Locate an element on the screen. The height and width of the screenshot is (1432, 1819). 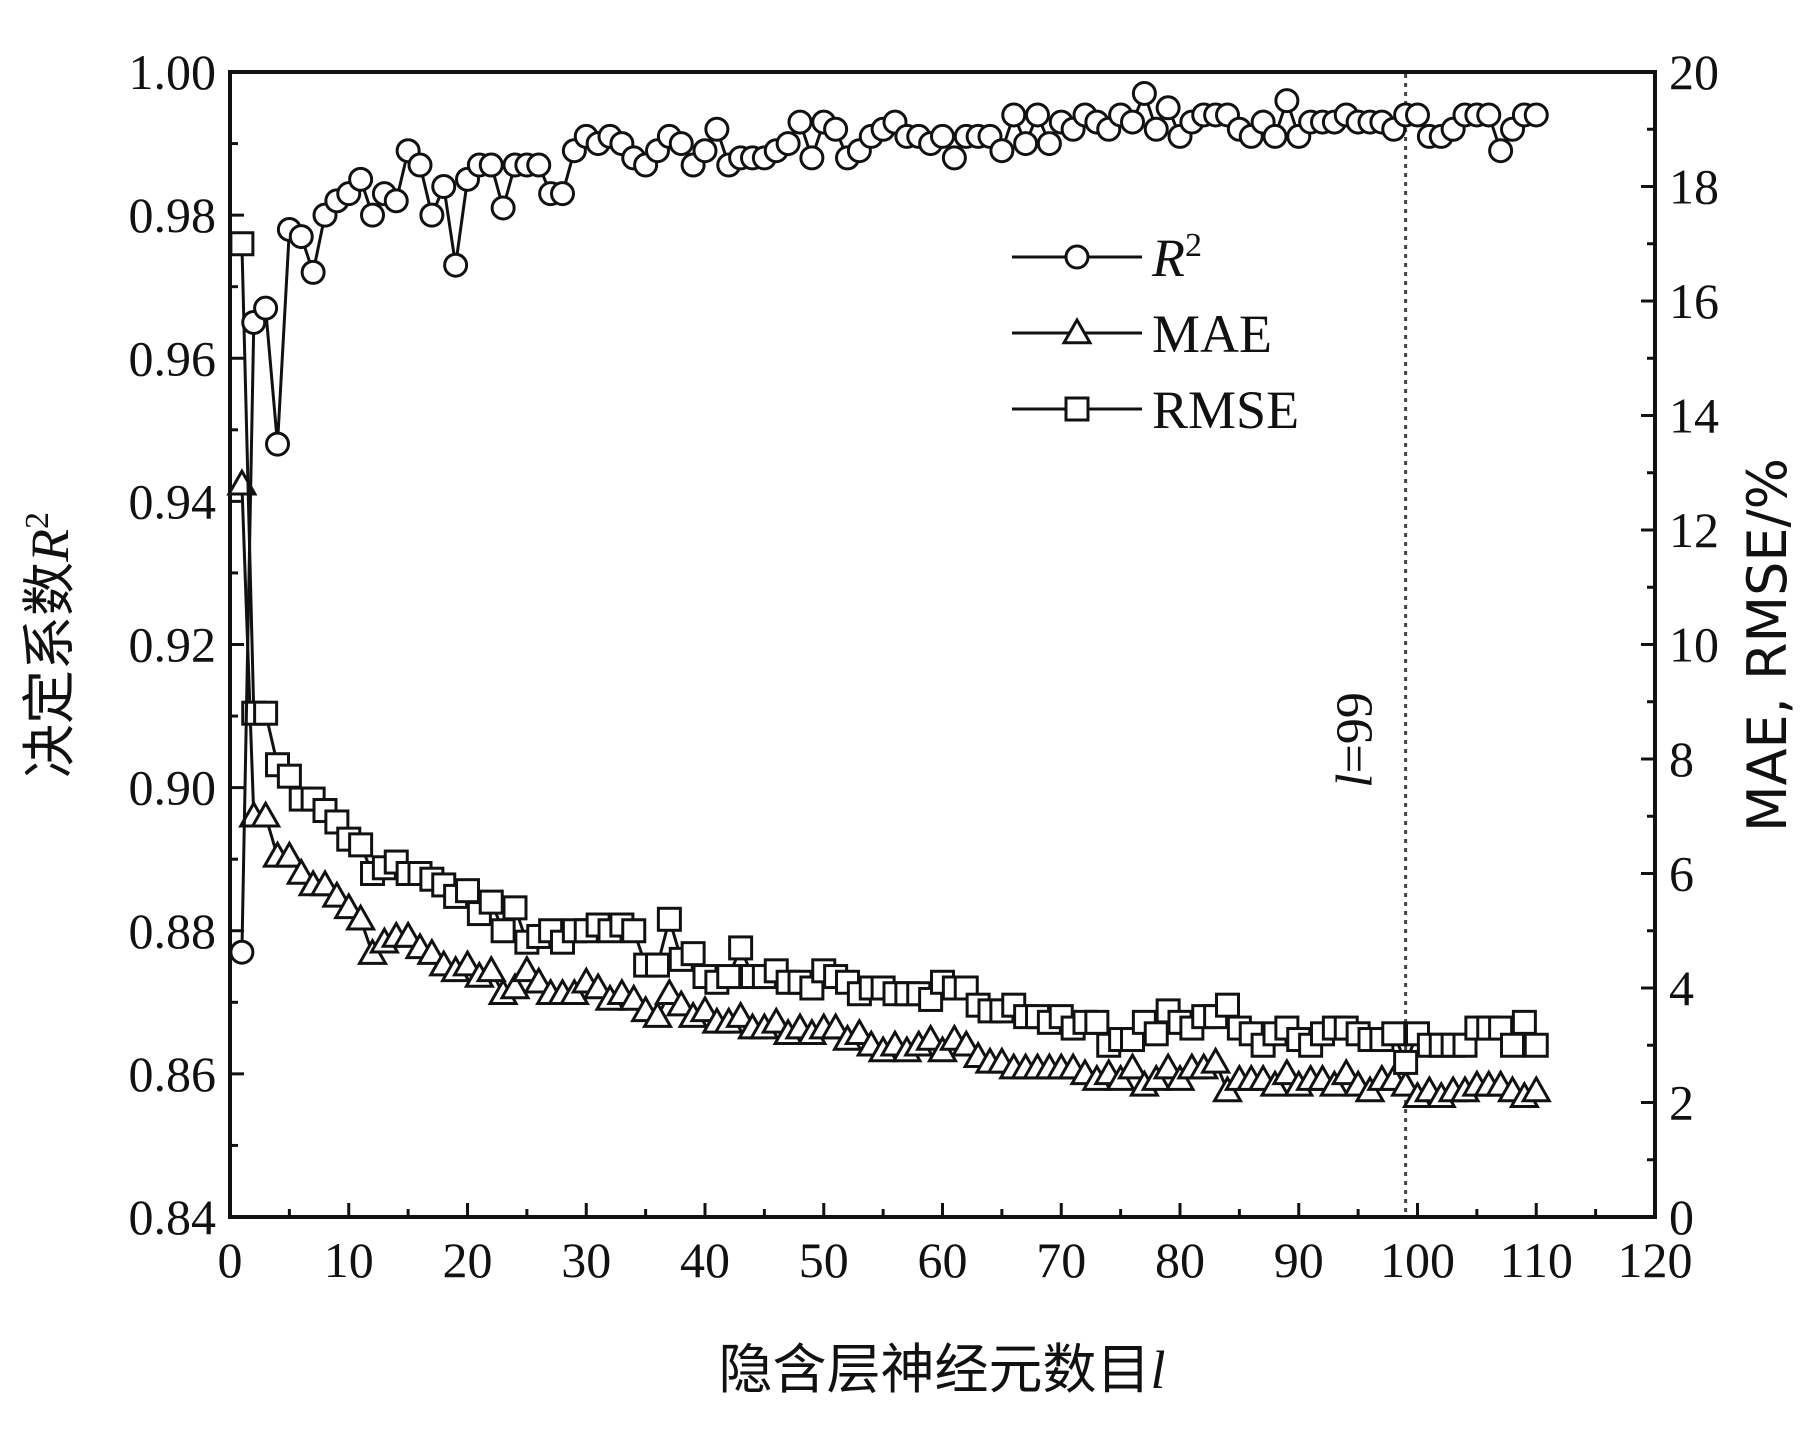
y-tick-label: 1.00 is located at coordinates (173, 72).